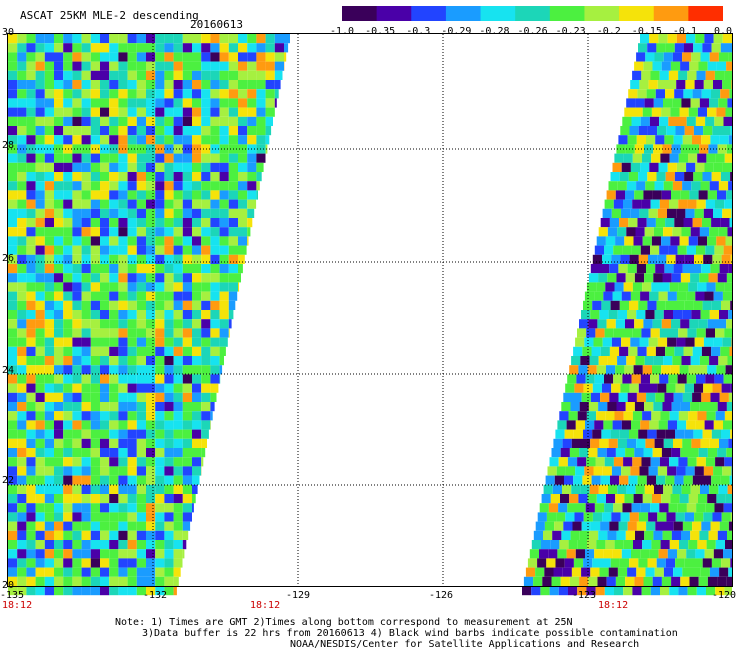  I want to click on colorbar-tick-label: -0.28, so click(494, 31).